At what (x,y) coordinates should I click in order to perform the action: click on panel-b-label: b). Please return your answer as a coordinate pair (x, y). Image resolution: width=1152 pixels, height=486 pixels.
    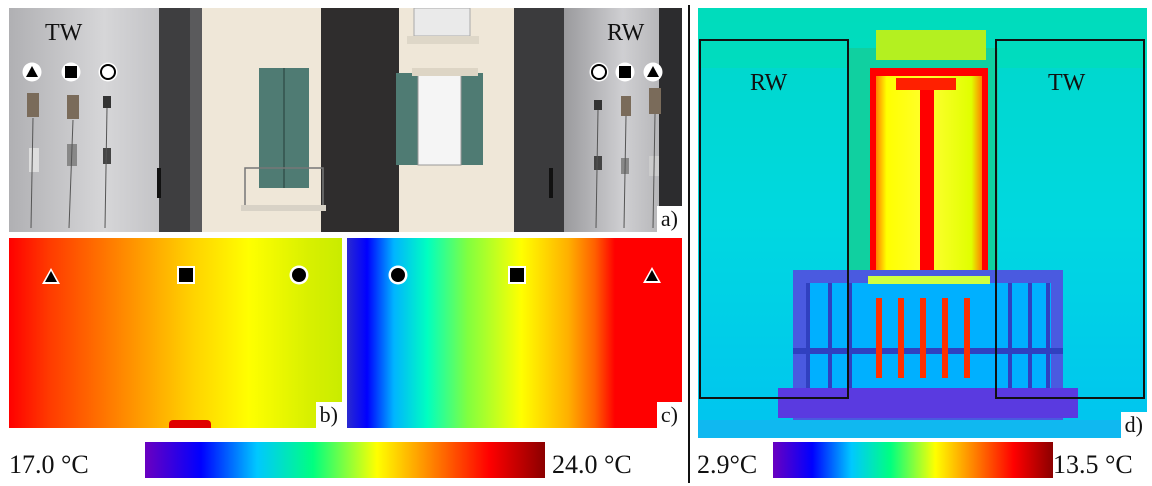
    Looking at the image, I should click on (328, 415).